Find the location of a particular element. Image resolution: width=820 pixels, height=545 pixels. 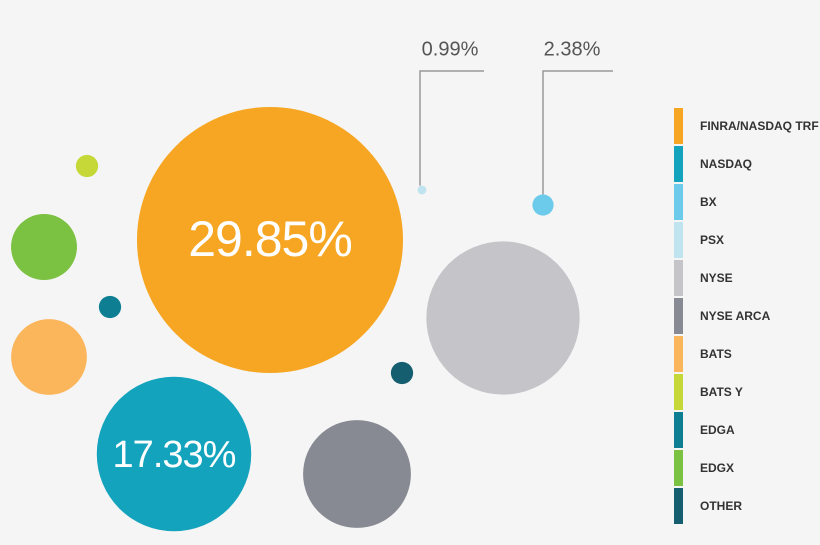

legend-label: BATS Y is located at coordinates (721, 392).